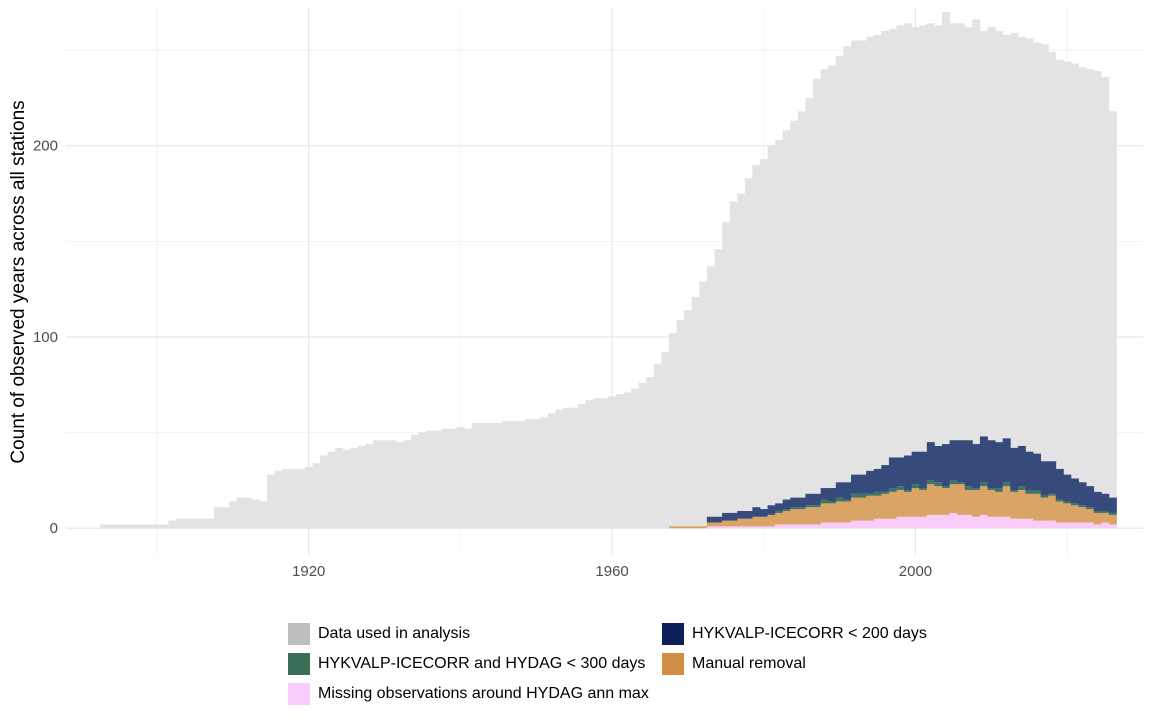 Image resolution: width=1152 pixels, height=720 pixels. Describe the element at coordinates (299, 694) in the screenshot. I see `legend-key-missing-observations` at that location.